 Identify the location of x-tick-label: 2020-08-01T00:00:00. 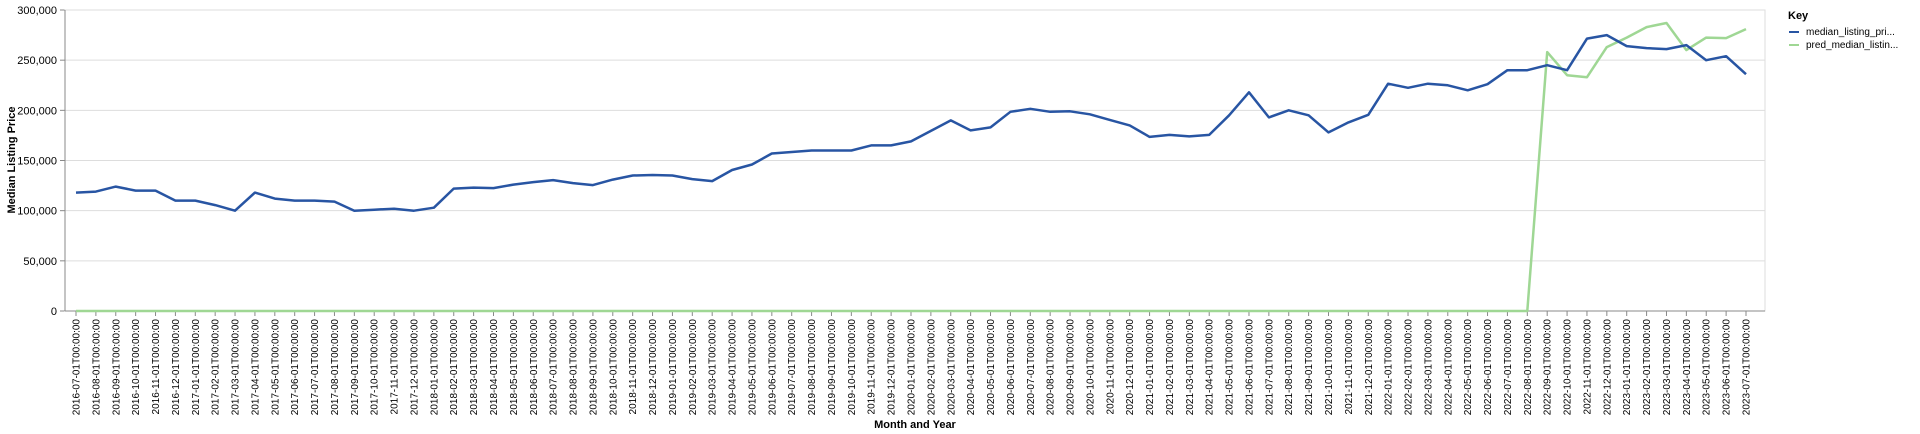
(1051, 367).